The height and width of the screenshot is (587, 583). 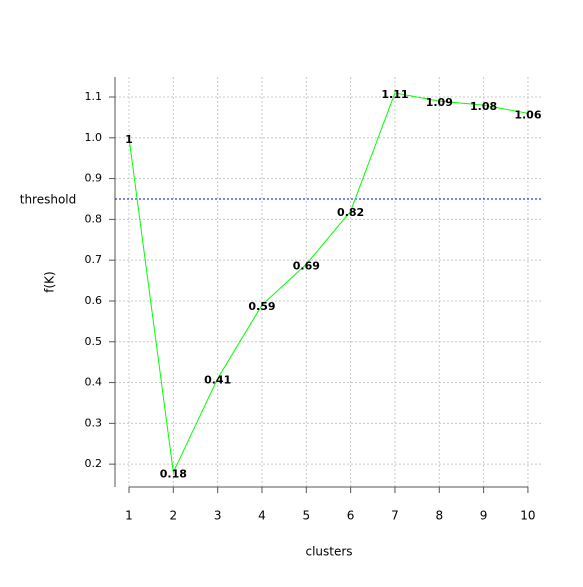 What do you see at coordinates (328, 552) in the screenshot?
I see `x-axis-label: clusters` at bounding box center [328, 552].